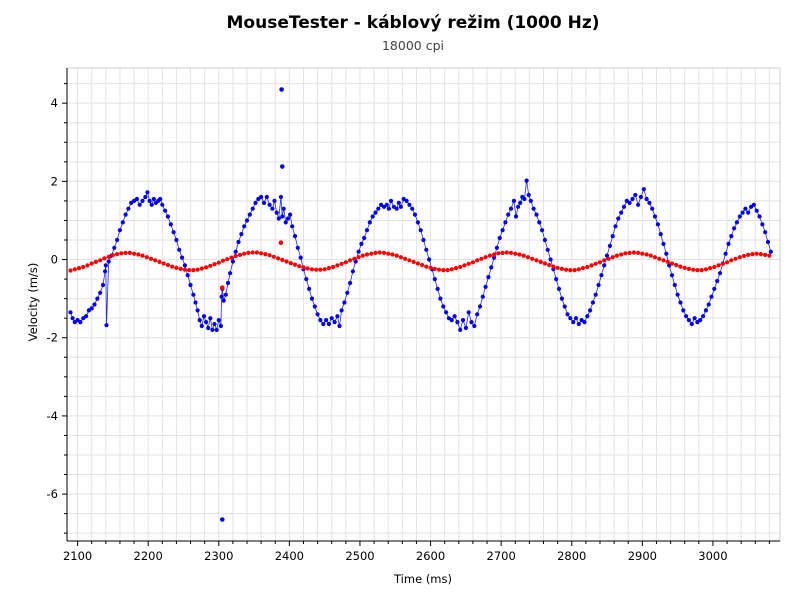 This screenshot has height=600, width=800. Describe the element at coordinates (77, 556) in the screenshot. I see `x-tick-label: 2100` at that location.